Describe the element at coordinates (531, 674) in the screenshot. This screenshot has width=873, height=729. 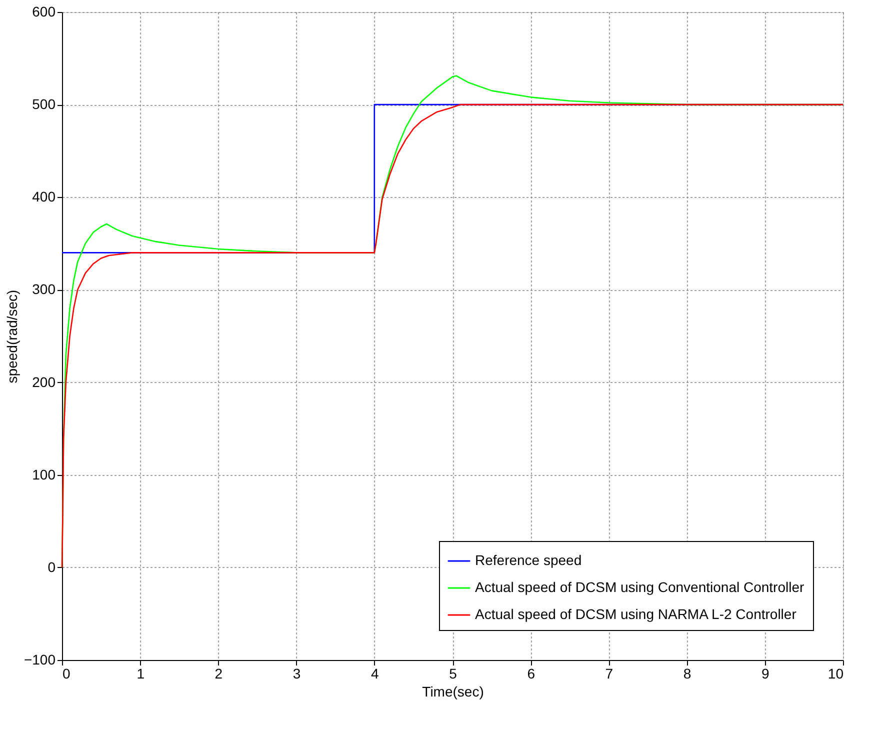
I see `x-tick-label: 6` at that location.